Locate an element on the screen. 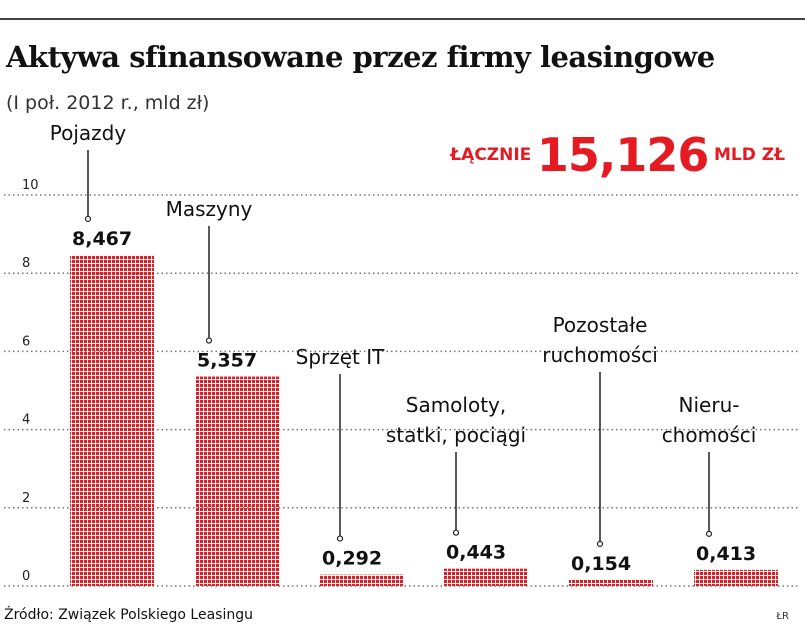 The image size is (805, 630). top-rule is located at coordinates (402, 19).